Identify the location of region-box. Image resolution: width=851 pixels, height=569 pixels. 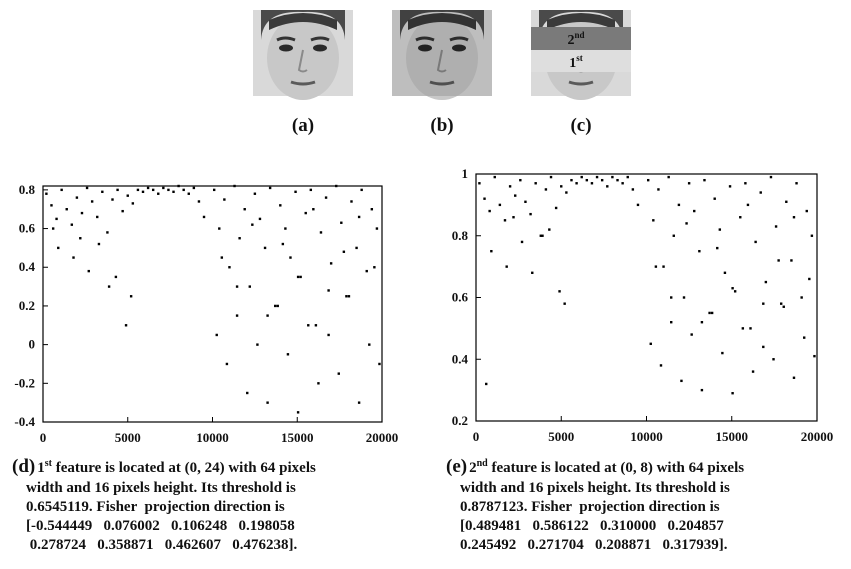
(581, 38).